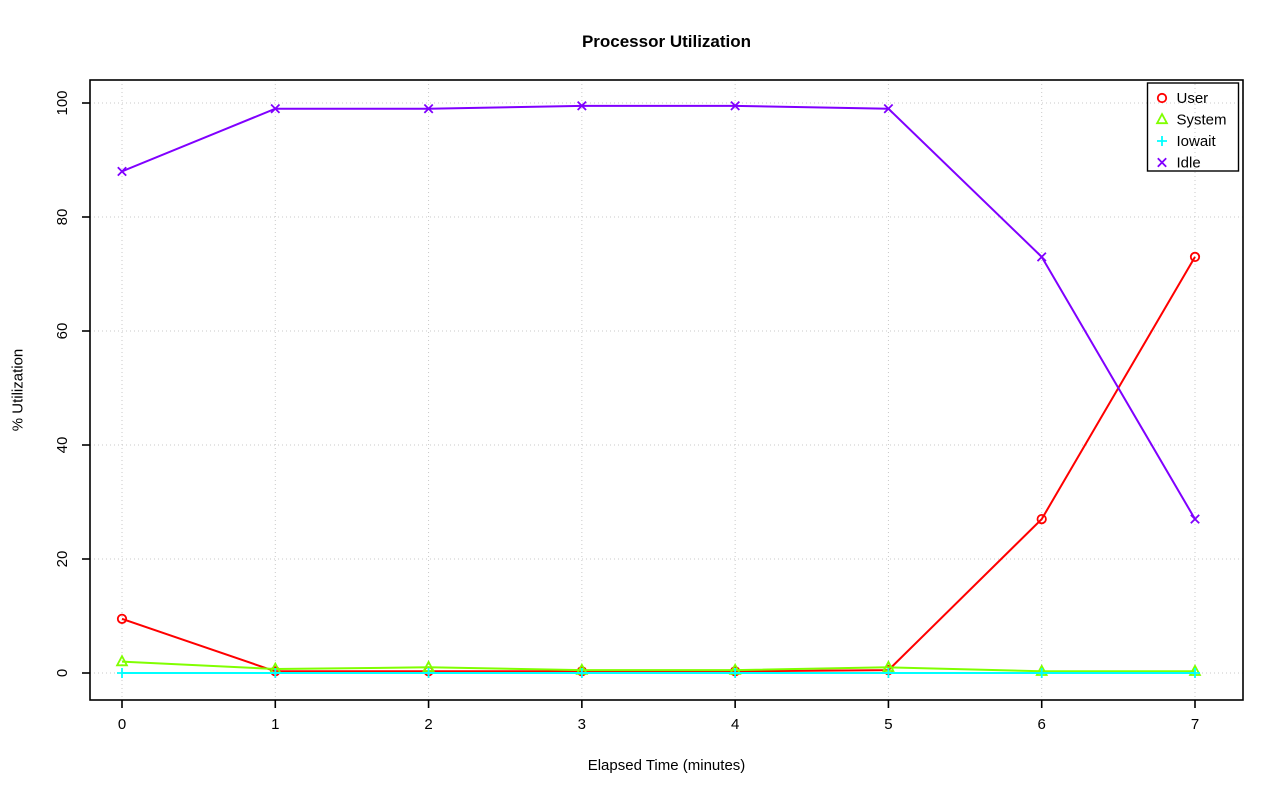 The width and height of the screenshot is (1280, 801). What do you see at coordinates (666, 41) in the screenshot?
I see `chart-title: Processor Utilization` at bounding box center [666, 41].